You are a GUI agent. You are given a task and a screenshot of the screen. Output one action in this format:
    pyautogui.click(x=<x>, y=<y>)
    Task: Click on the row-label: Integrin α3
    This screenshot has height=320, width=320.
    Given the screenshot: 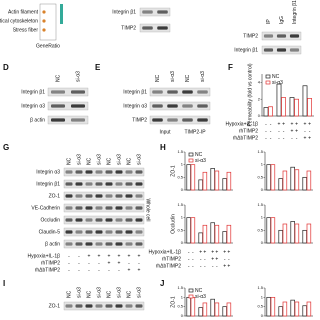 What is the action you would take?
    pyautogui.click(x=135, y=106)
    